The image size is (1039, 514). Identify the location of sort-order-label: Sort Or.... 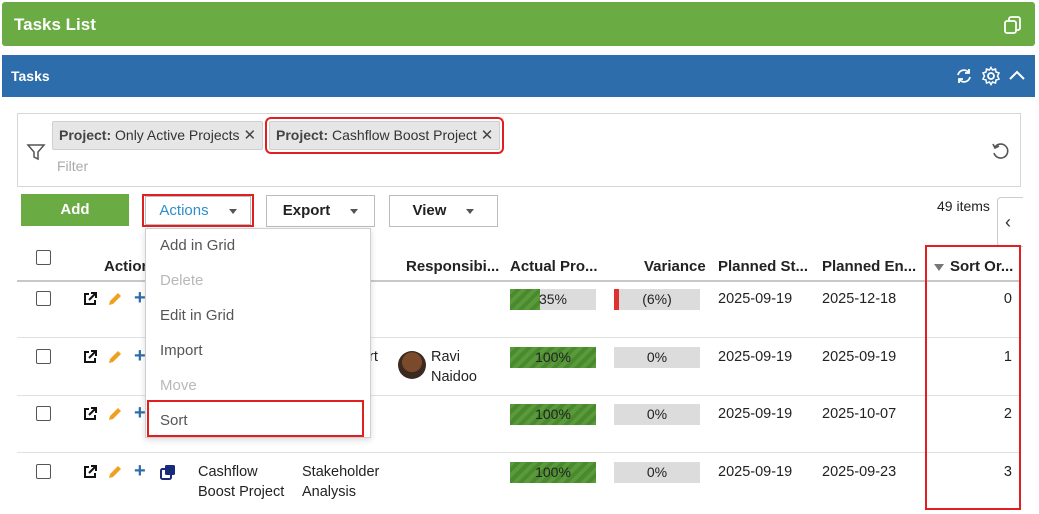
(982, 266).